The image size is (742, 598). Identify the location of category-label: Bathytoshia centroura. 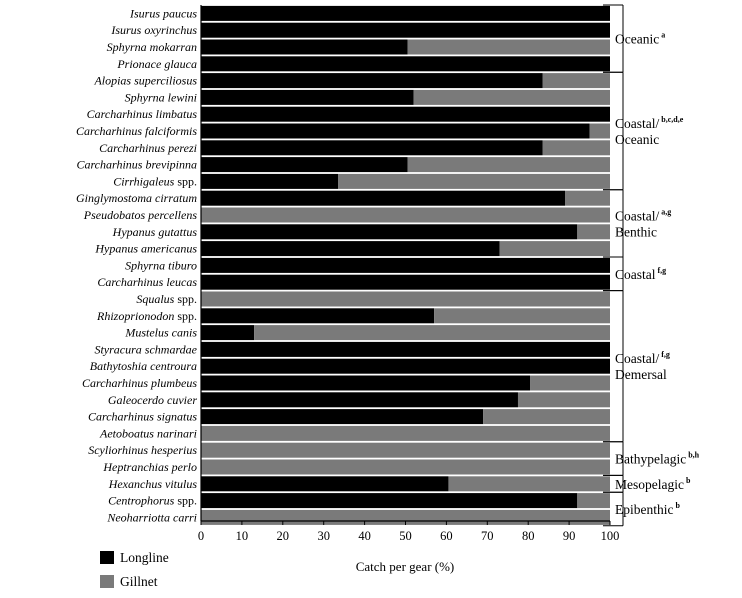
(143, 366).